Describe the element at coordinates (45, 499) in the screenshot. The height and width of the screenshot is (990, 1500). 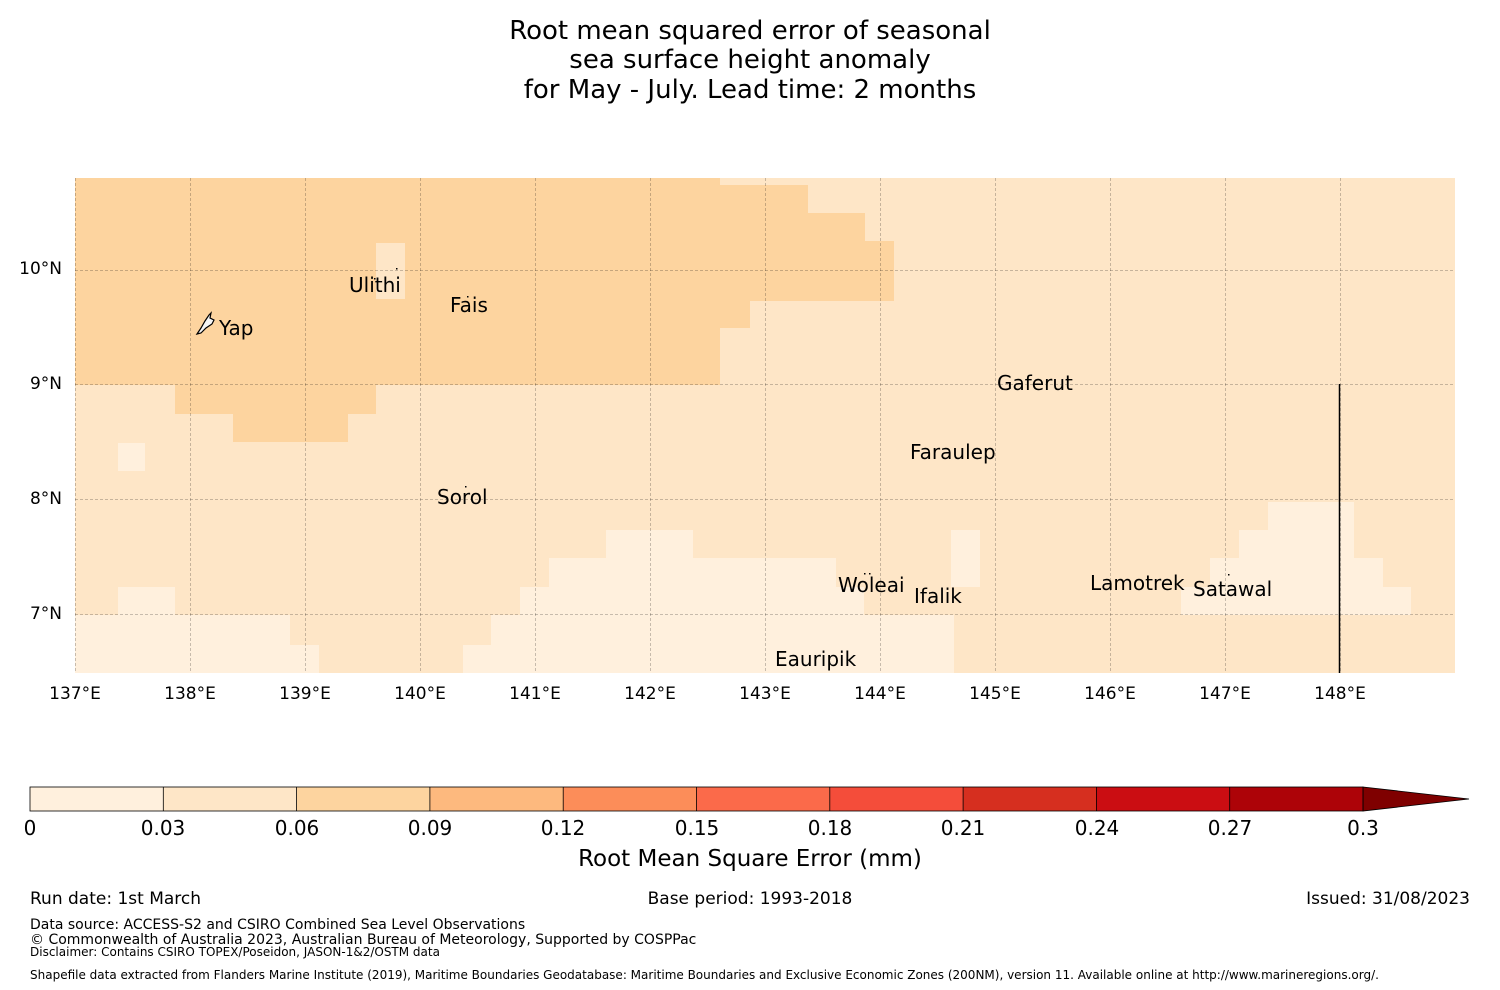
I see `lat-label-8n: 8°N` at that location.